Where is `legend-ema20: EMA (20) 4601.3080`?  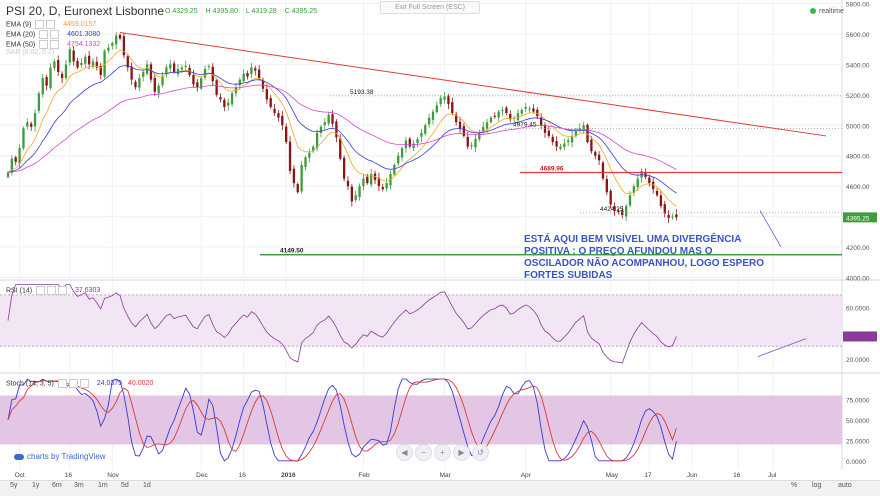
legend-ema20: EMA (20) 4601.3080 is located at coordinates (53, 34).